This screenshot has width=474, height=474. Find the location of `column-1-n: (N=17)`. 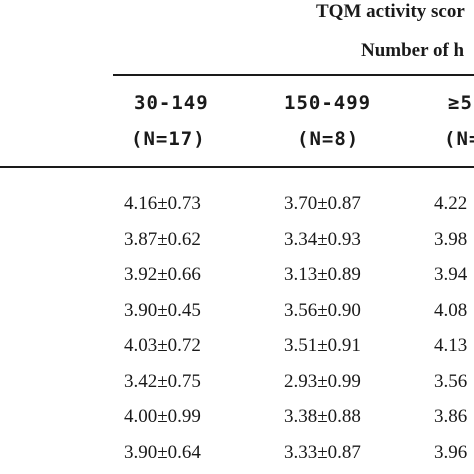

column-1-n: (N=17) is located at coordinates (168, 139).